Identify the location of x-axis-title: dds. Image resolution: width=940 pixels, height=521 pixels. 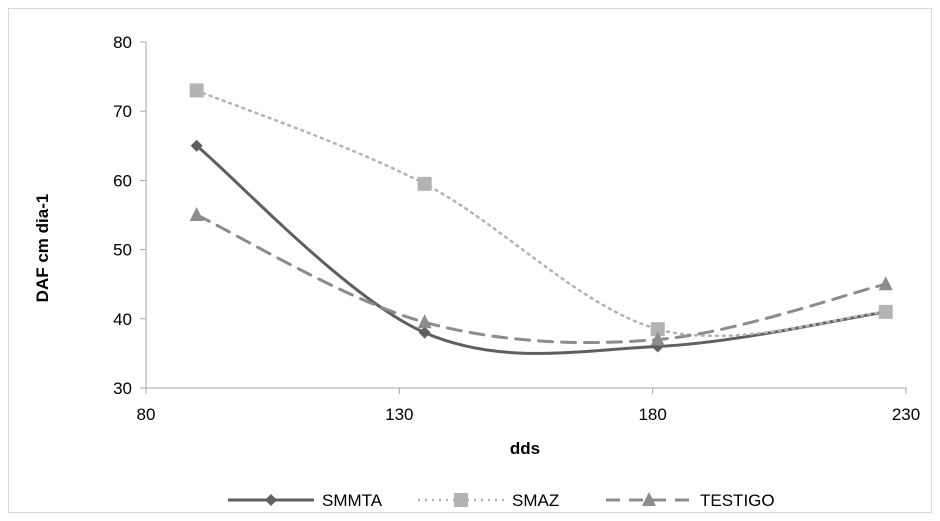
(525, 448).